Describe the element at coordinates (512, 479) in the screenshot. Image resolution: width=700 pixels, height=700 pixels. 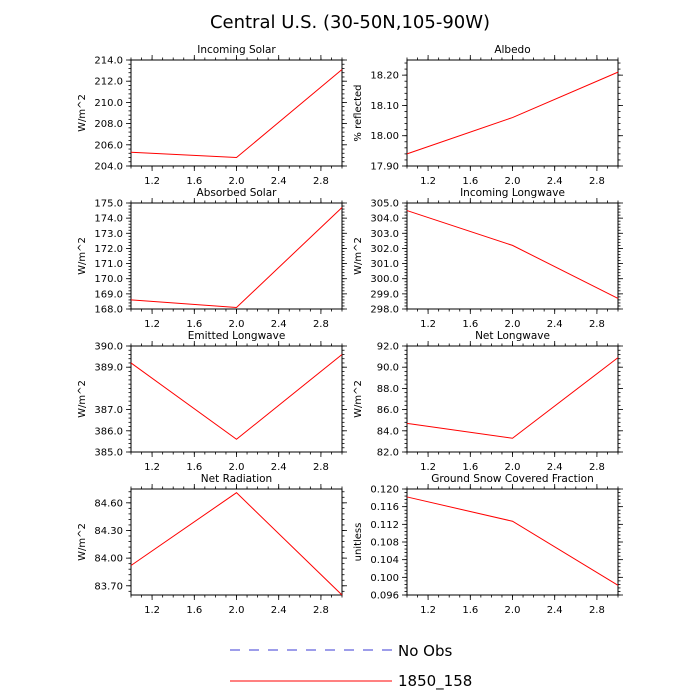
I see `panel-title: Ground Snow Covered Fraction` at that location.